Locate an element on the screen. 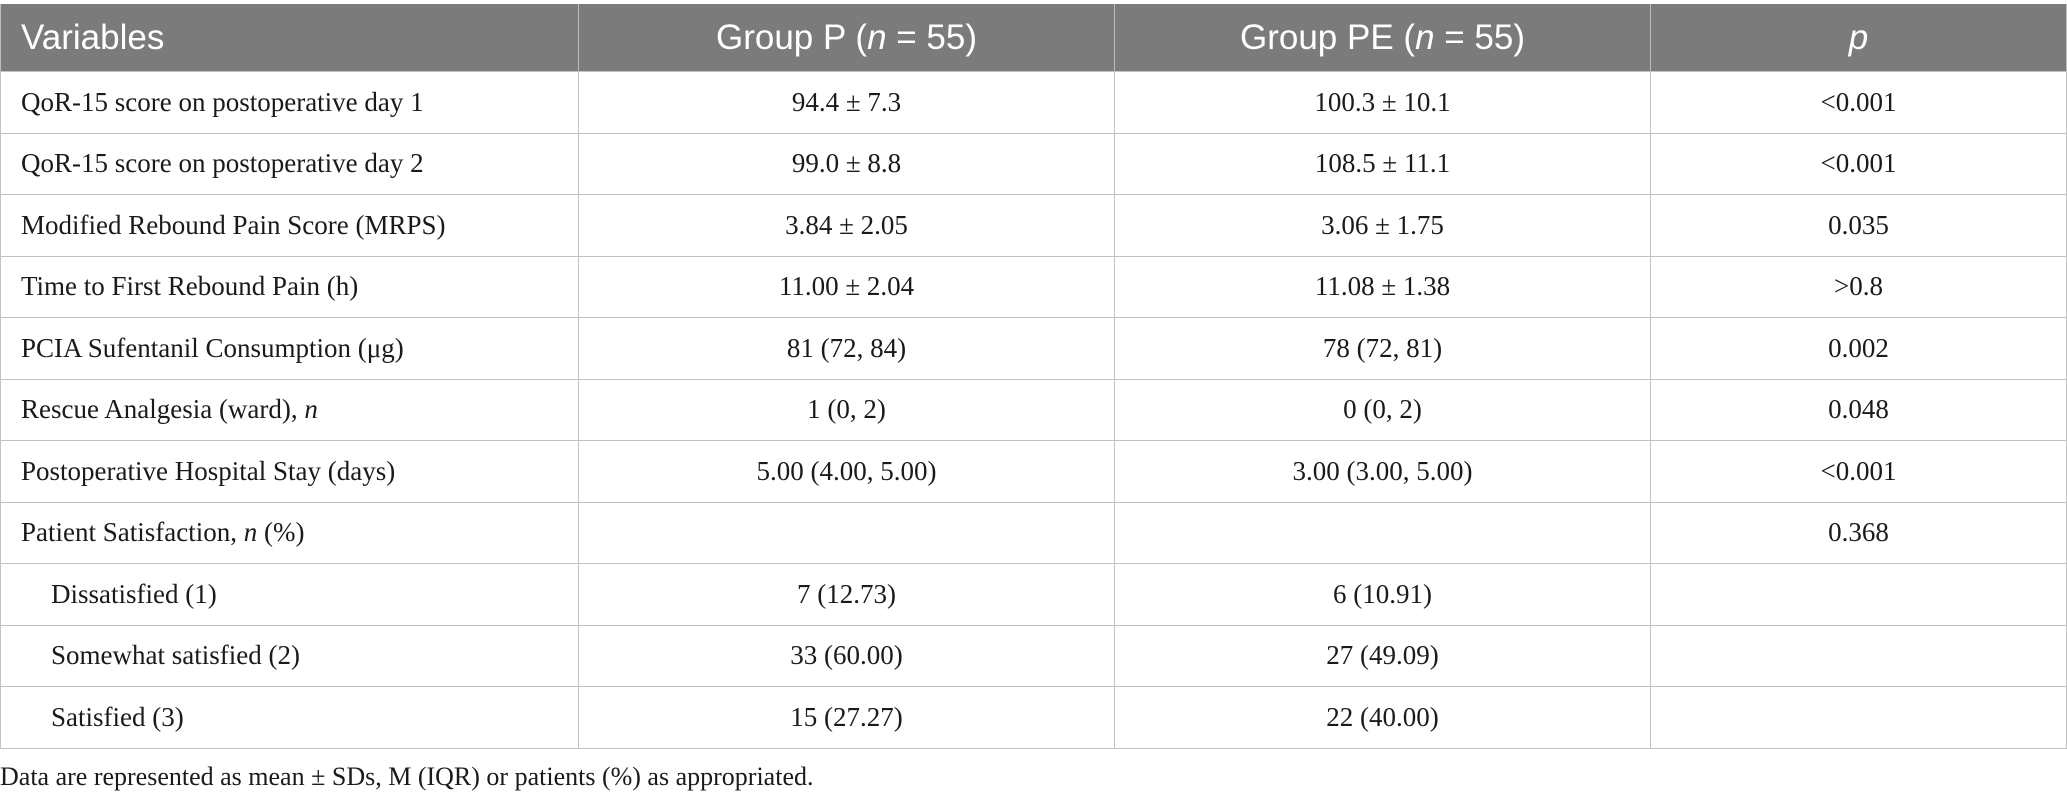  row-label: Rescue Analgesia (ward), n is located at coordinates (289, 409).